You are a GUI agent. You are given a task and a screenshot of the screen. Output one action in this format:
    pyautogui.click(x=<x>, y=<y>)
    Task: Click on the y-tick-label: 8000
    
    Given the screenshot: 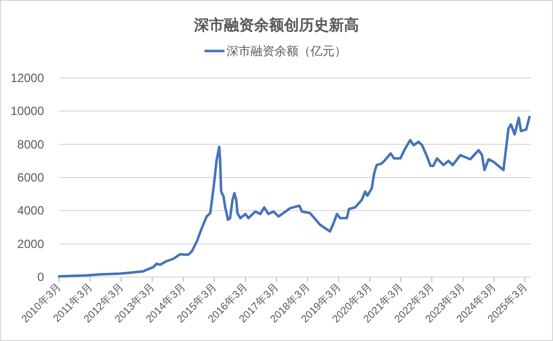 What is the action you would take?
    pyautogui.click(x=30, y=144)
    